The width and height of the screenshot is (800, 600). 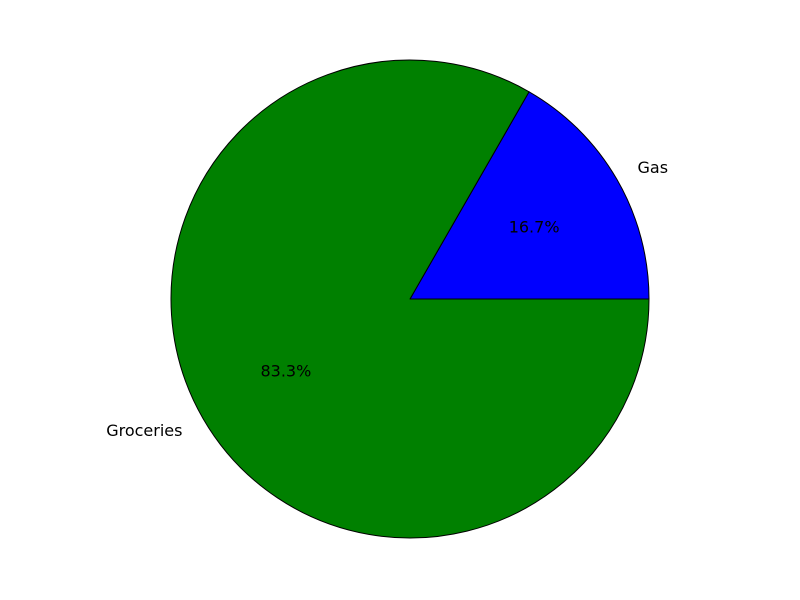 What do you see at coordinates (529, 195) in the screenshot?
I see `pie-slice-gas` at bounding box center [529, 195].